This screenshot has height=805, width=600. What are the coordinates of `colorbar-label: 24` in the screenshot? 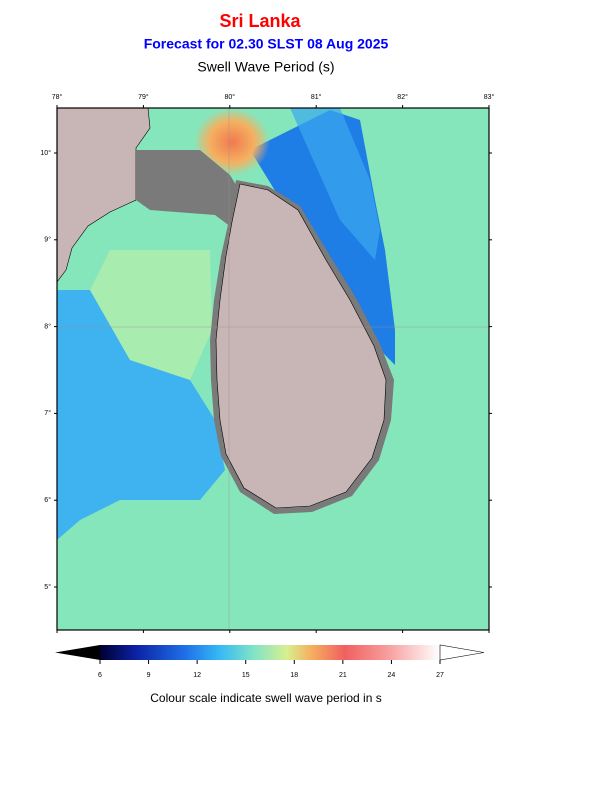 It's located at (392, 675).